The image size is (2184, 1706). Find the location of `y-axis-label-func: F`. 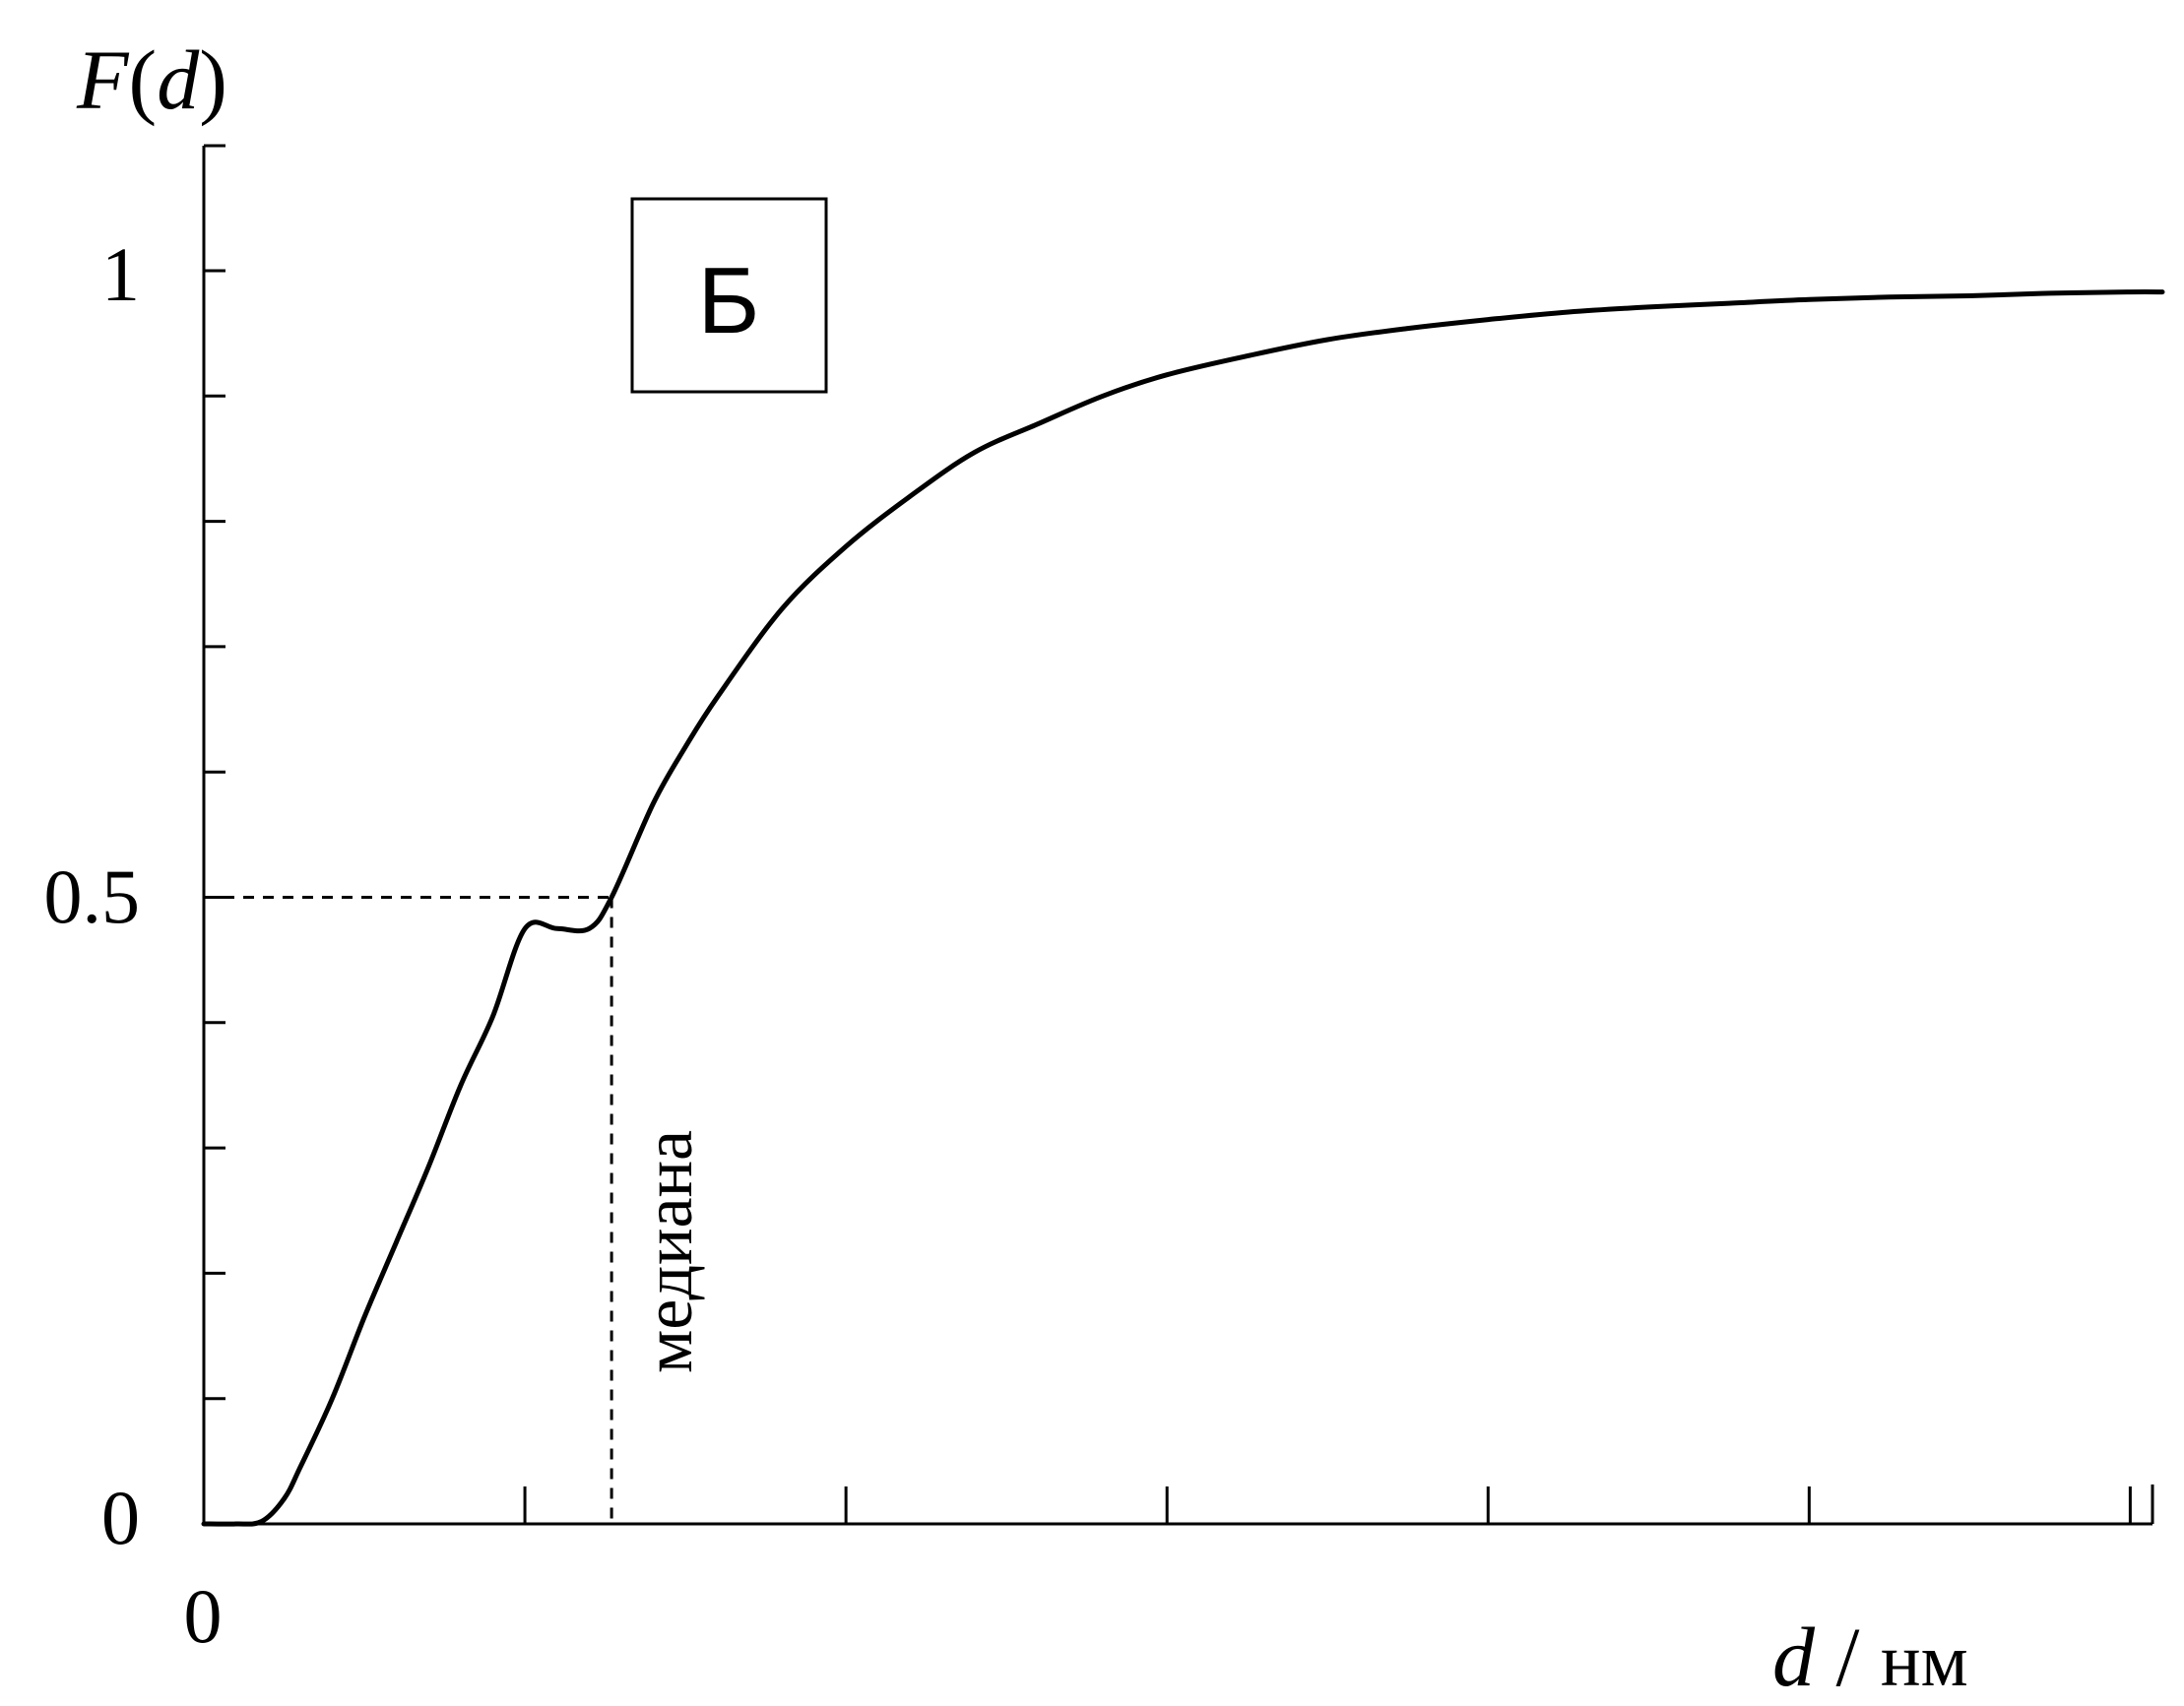

y-axis-label-func: F is located at coordinates (103, 79).